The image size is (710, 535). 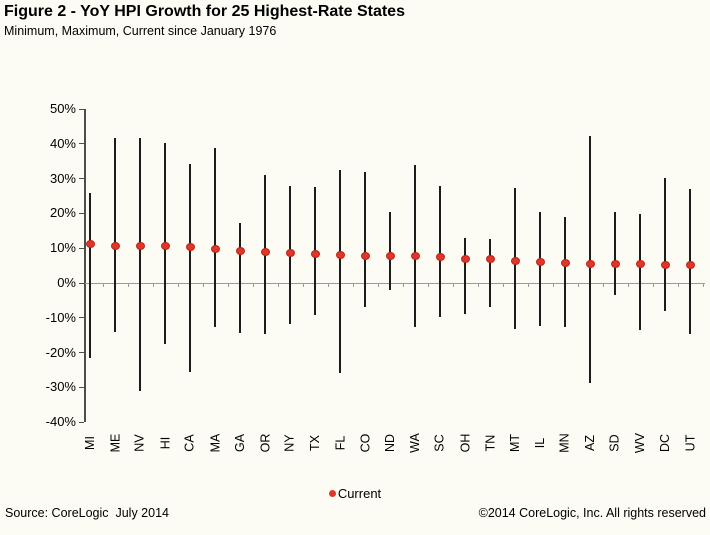 I want to click on x-axis-label-text: TN, so click(x=489, y=443).